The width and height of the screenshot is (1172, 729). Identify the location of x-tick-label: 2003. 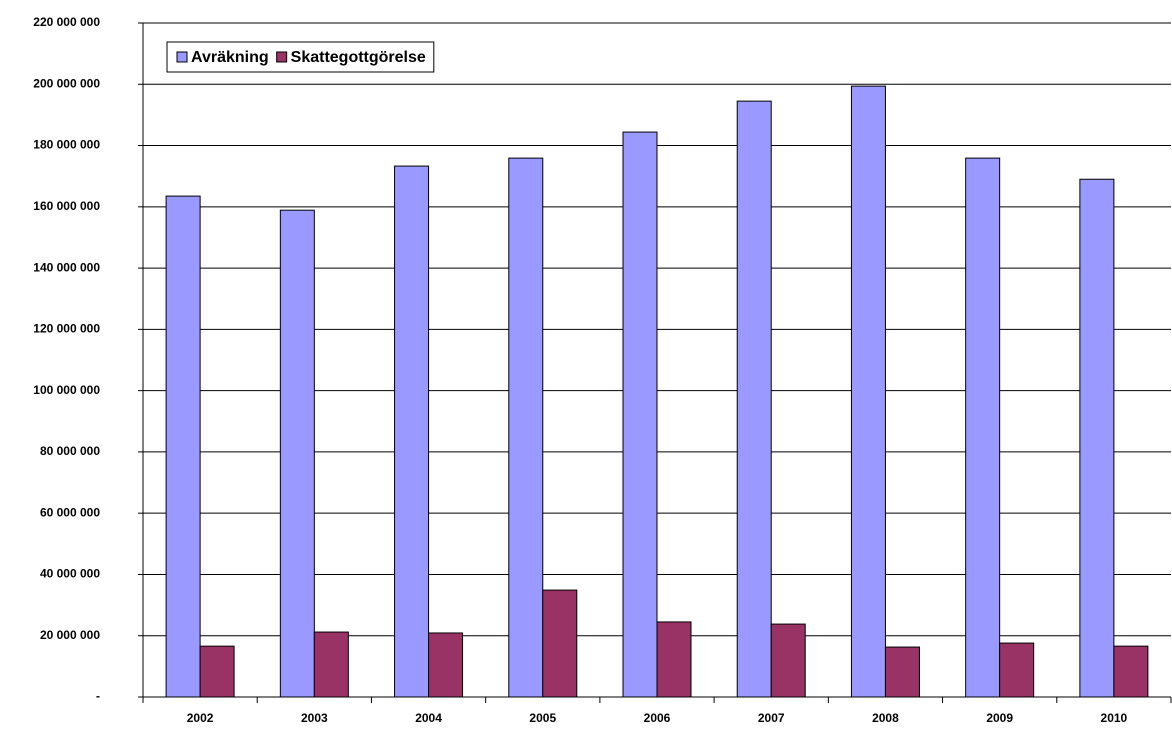
(314, 718).